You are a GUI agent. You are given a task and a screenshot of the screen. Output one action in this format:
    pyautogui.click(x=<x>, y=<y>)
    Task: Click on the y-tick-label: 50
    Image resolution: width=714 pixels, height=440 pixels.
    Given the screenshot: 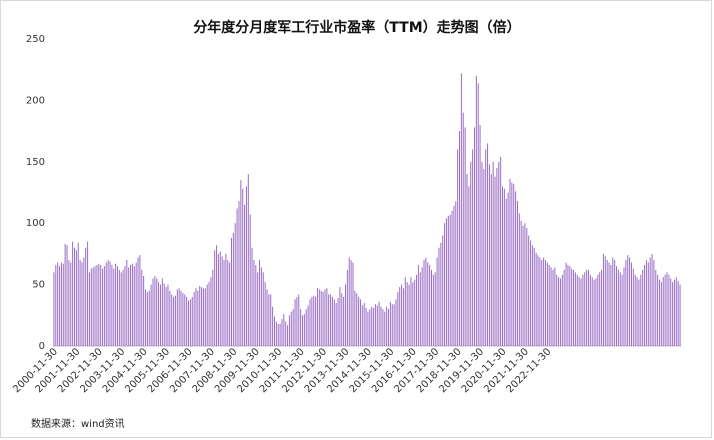 What is the action you would take?
    pyautogui.click(x=38, y=285)
    